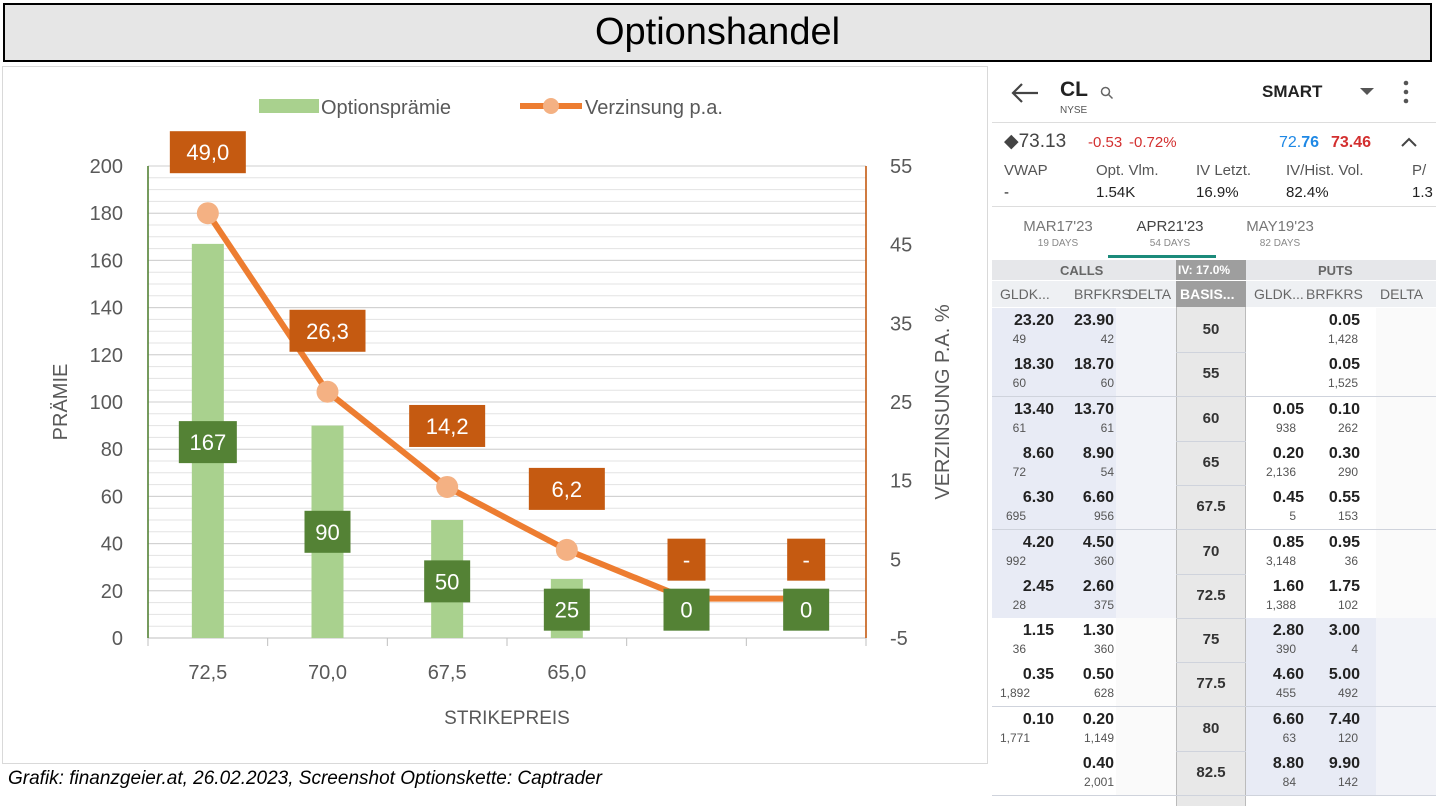  I want to click on put-bid: 6.60, so click(1288, 719).